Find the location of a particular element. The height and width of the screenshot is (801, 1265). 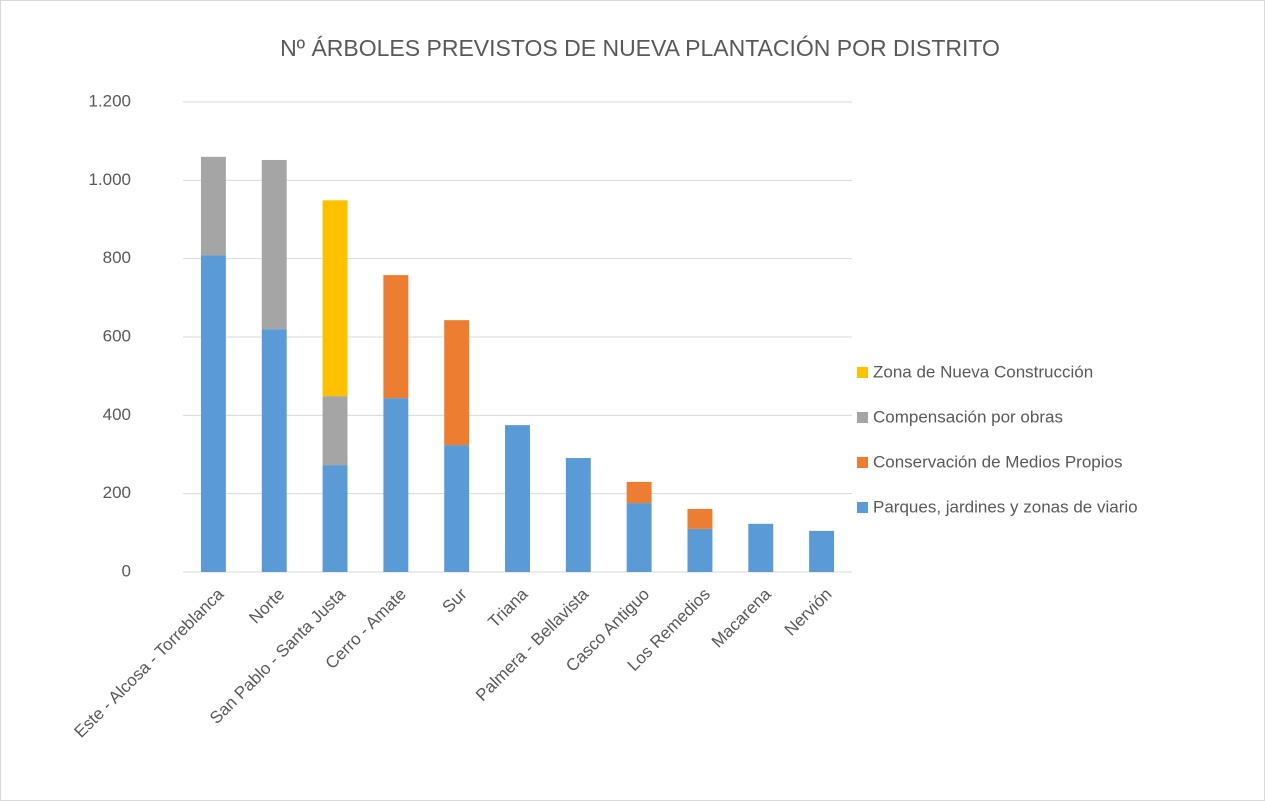

legend-label: Compensación por obras is located at coordinates (968, 416).